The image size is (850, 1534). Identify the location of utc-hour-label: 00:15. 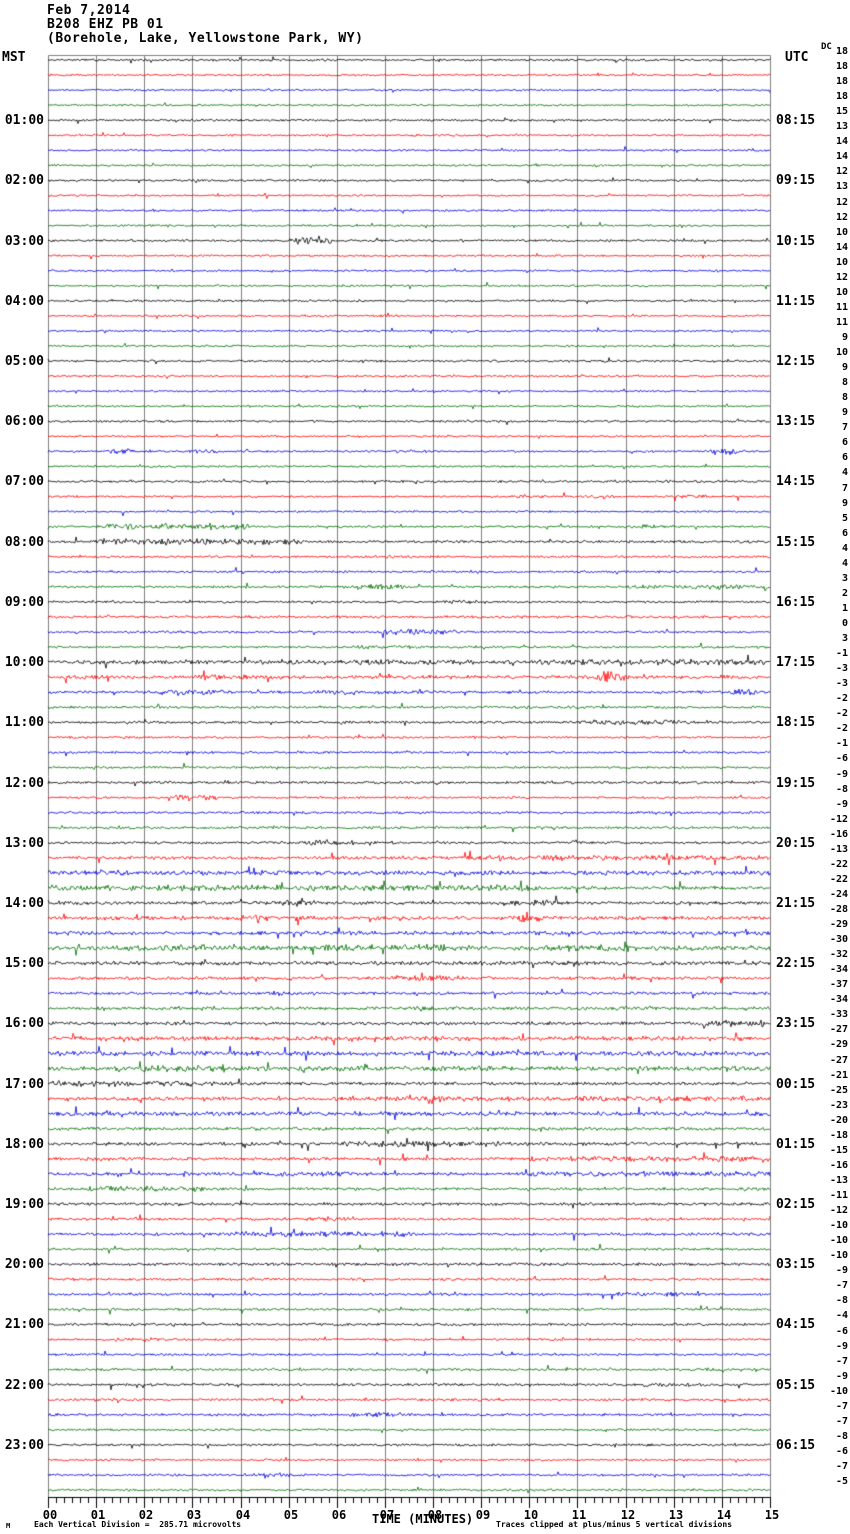
(796, 1084).